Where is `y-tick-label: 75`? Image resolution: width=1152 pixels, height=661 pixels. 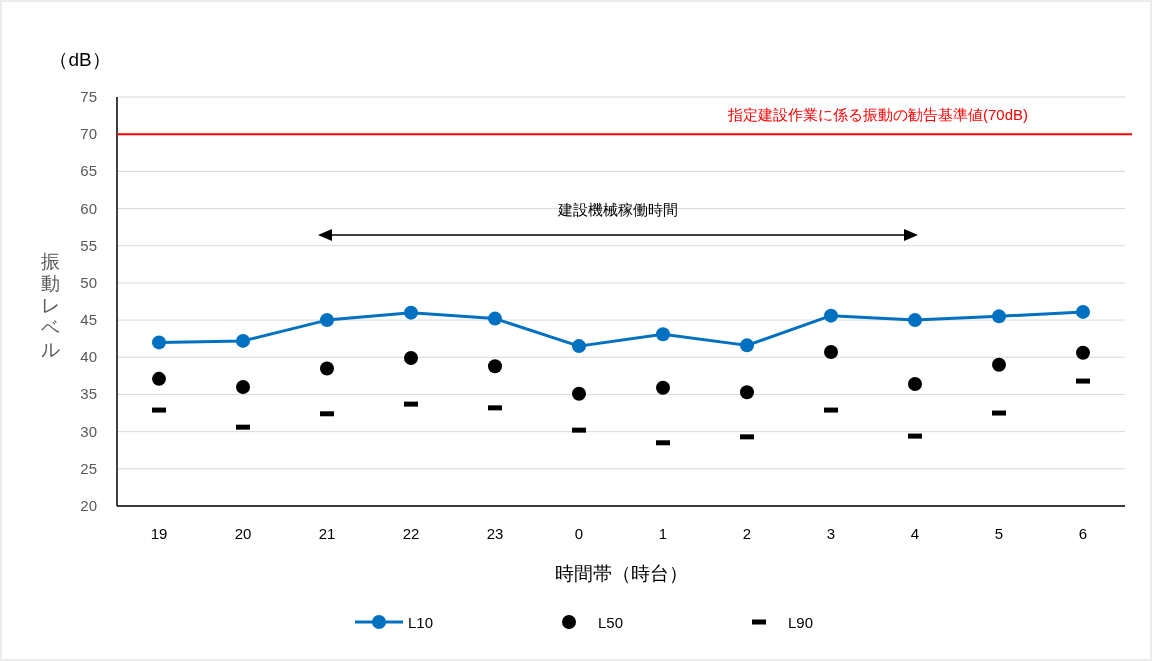
y-tick-label: 75 is located at coordinates (88, 96).